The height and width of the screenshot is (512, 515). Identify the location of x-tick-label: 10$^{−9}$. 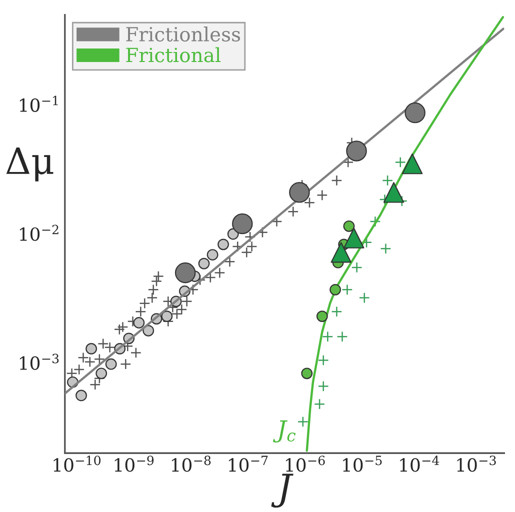
(134, 464).